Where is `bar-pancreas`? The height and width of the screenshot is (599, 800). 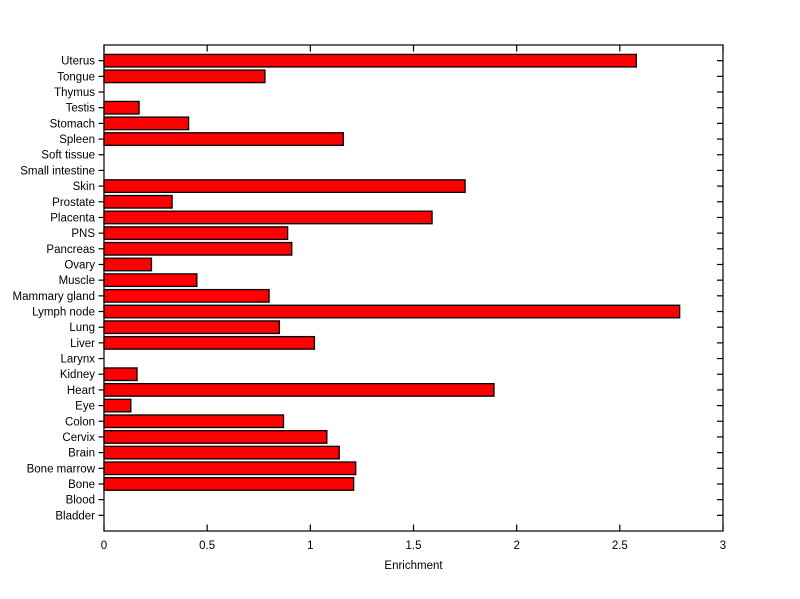 bar-pancreas is located at coordinates (198, 248).